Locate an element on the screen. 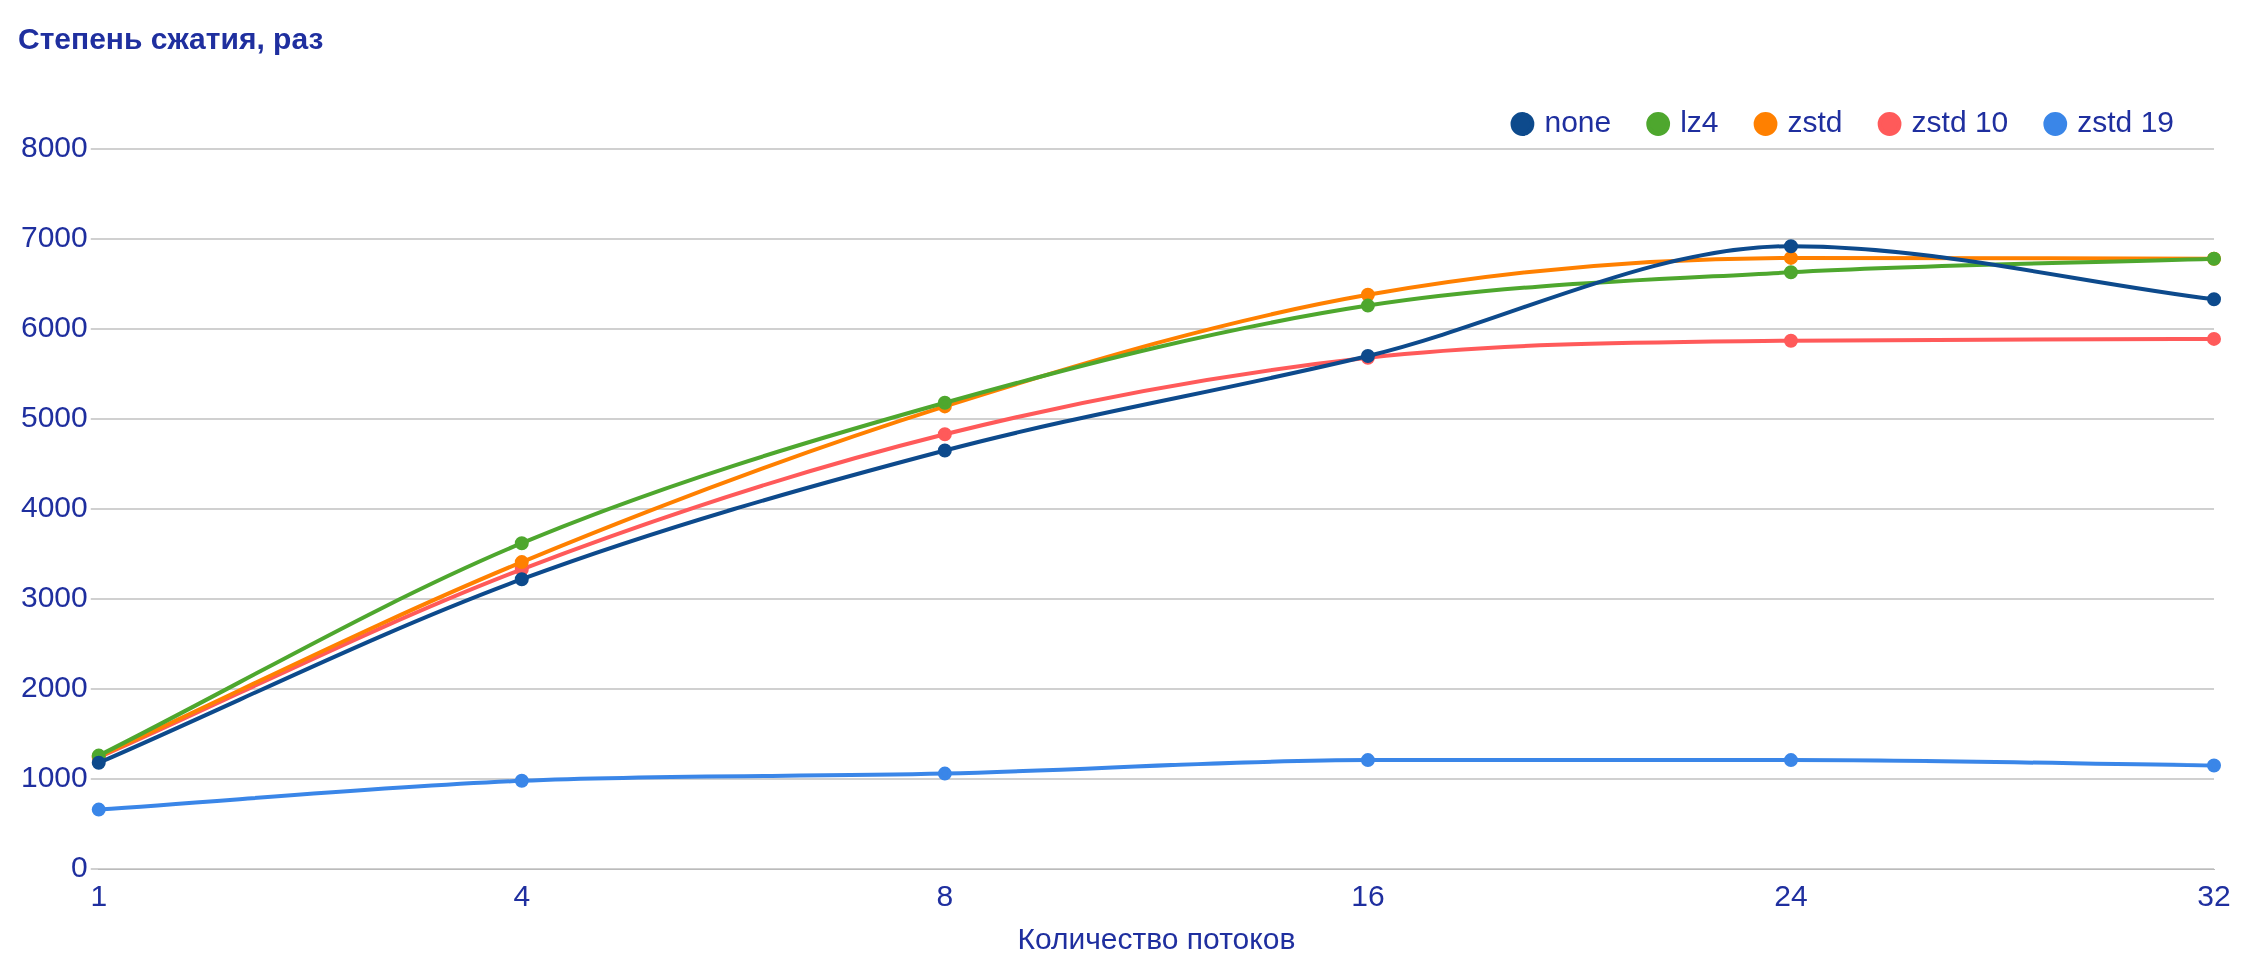 Image resolution: width=2254 pixels, height=980 pixels. legend-label: zstd is located at coordinates (1815, 122).